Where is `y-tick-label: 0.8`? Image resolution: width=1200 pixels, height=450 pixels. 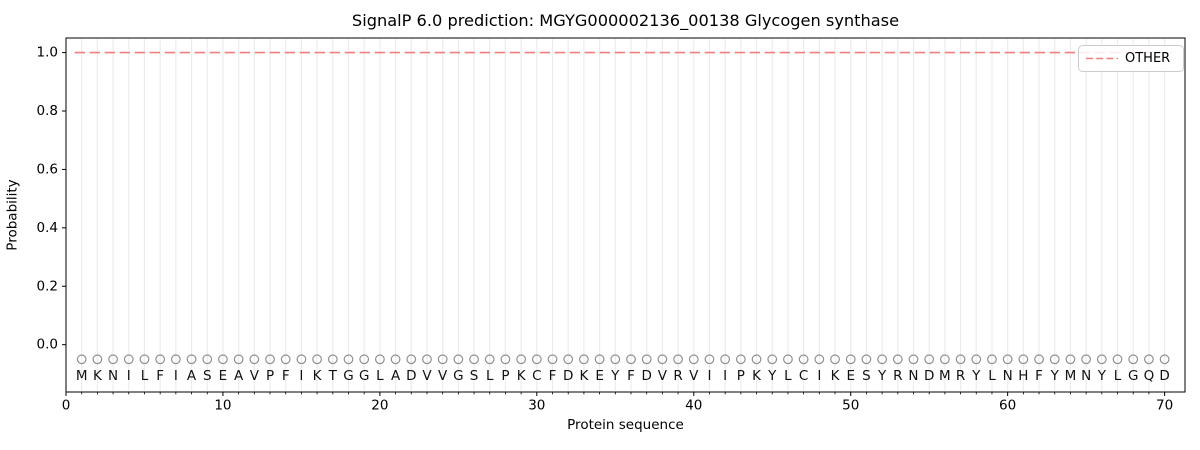 y-tick-label: 0.8 is located at coordinates (47, 111).